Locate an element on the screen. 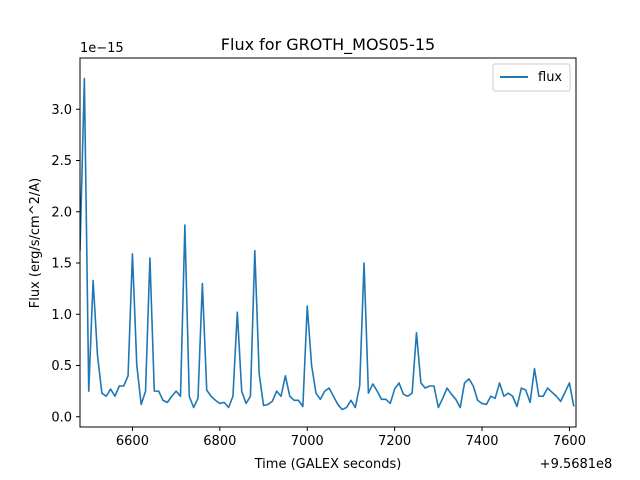 This screenshot has width=640, height=480. y-axis: 0.0 0.5 1.0 1.5 2.0 2.5 3.0 is located at coordinates (65, 264).